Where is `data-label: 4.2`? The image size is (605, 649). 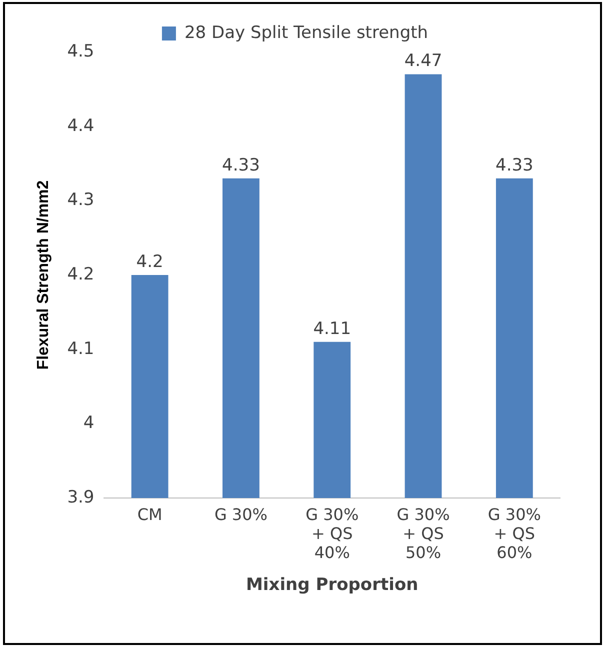
data-label: 4.2 is located at coordinates (150, 262).